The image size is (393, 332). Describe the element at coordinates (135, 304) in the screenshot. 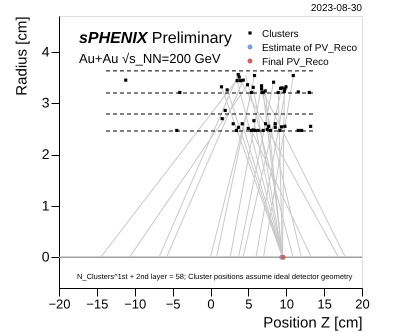

I see `x-tick-label: −10` at that location.